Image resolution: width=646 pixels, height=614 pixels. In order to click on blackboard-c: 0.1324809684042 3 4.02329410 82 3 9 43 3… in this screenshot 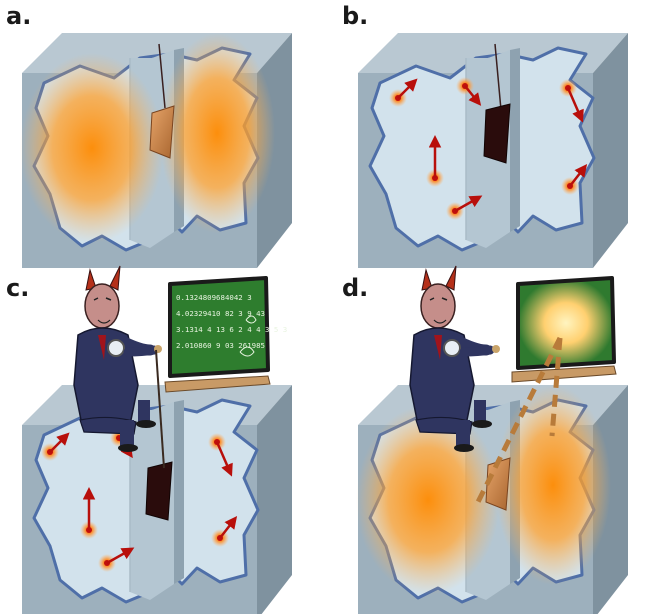, I will do `click(225, 334)`.